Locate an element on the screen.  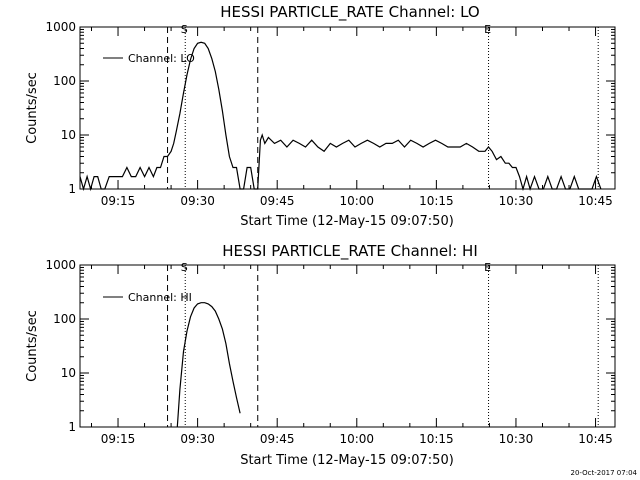
legend: Channel: HI is located at coordinates (147, 297).